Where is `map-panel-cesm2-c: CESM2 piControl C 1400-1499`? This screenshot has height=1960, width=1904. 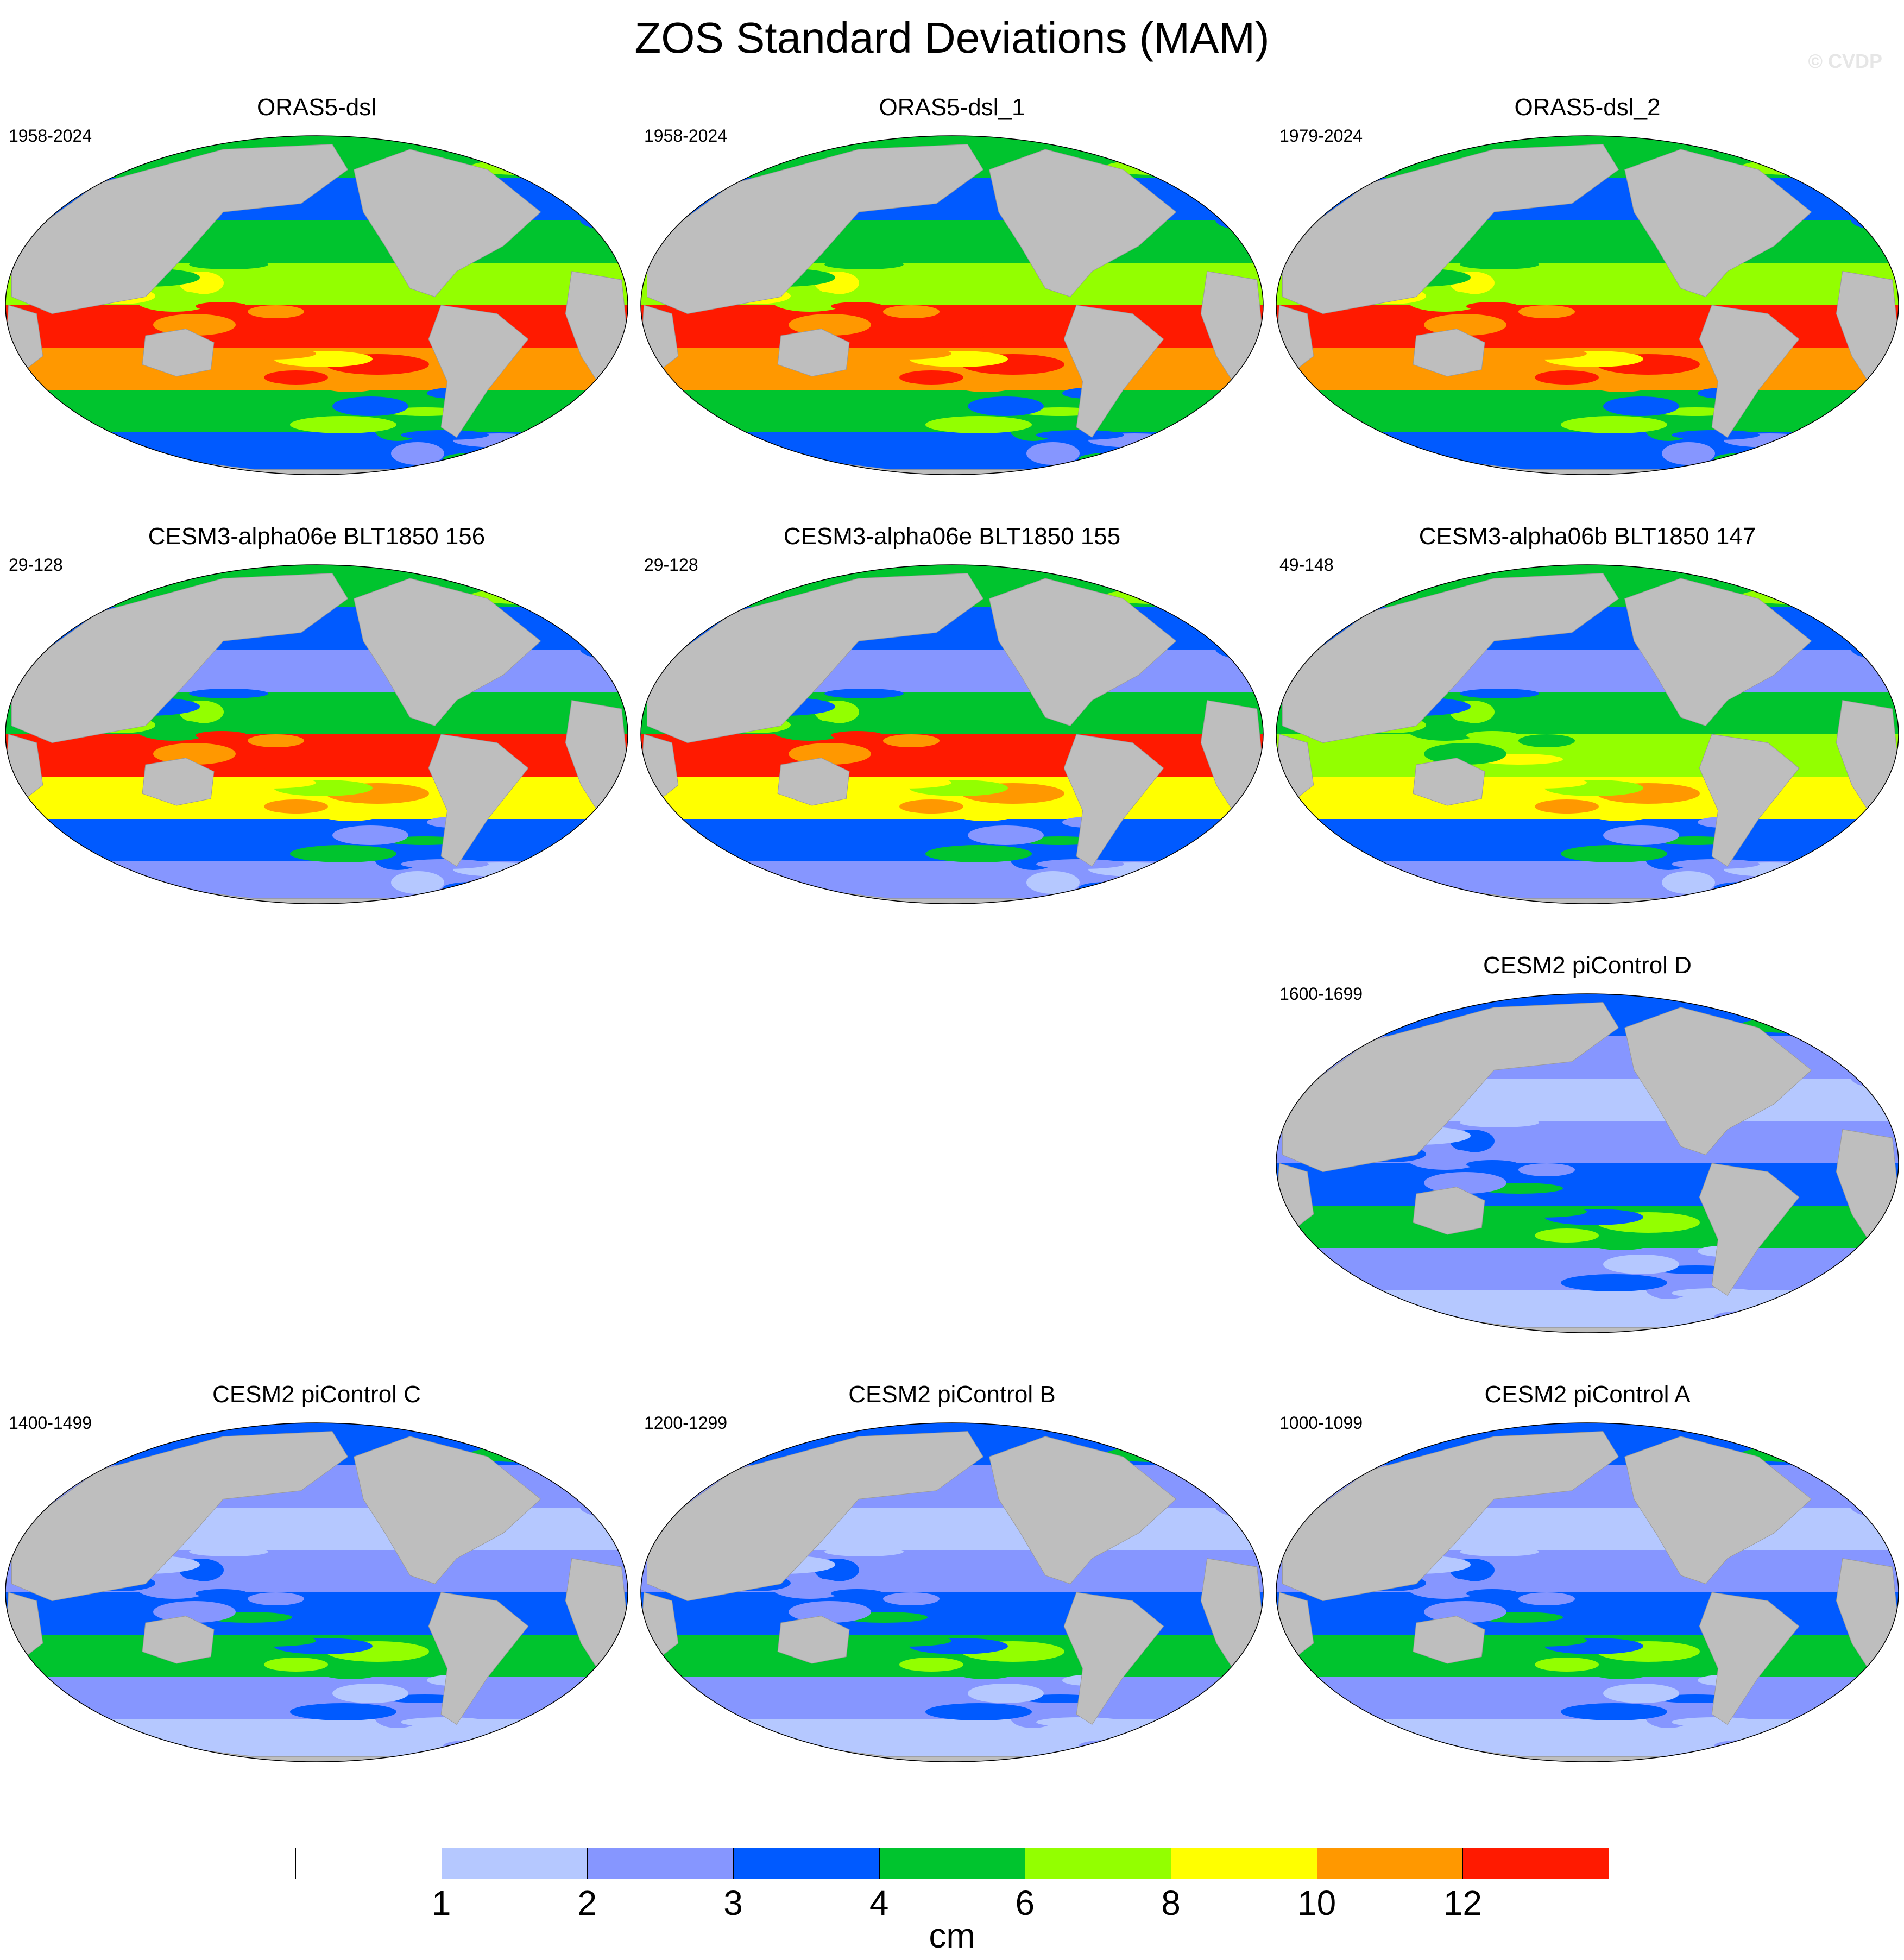
map-panel-cesm2-c: CESM2 piControl C 1400-1499 is located at coordinates (316, 1574).